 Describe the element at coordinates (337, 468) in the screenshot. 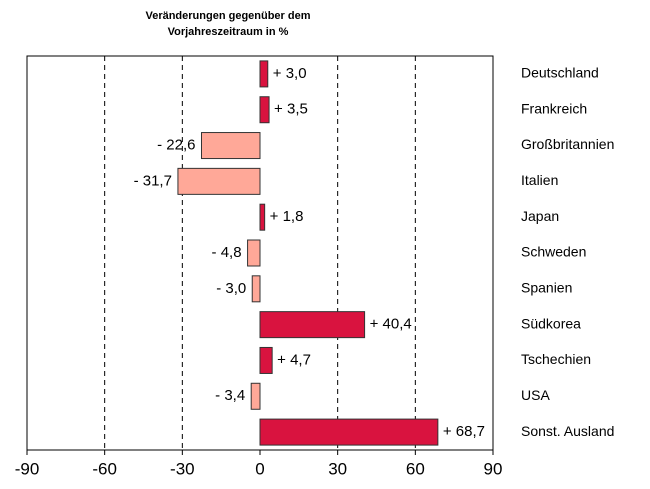

I see `x-tick-label: 30` at that location.